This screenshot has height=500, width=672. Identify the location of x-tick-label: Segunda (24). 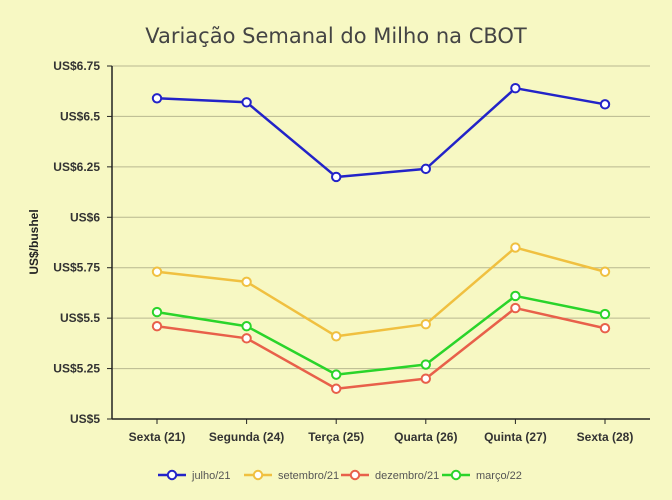
(246, 437).